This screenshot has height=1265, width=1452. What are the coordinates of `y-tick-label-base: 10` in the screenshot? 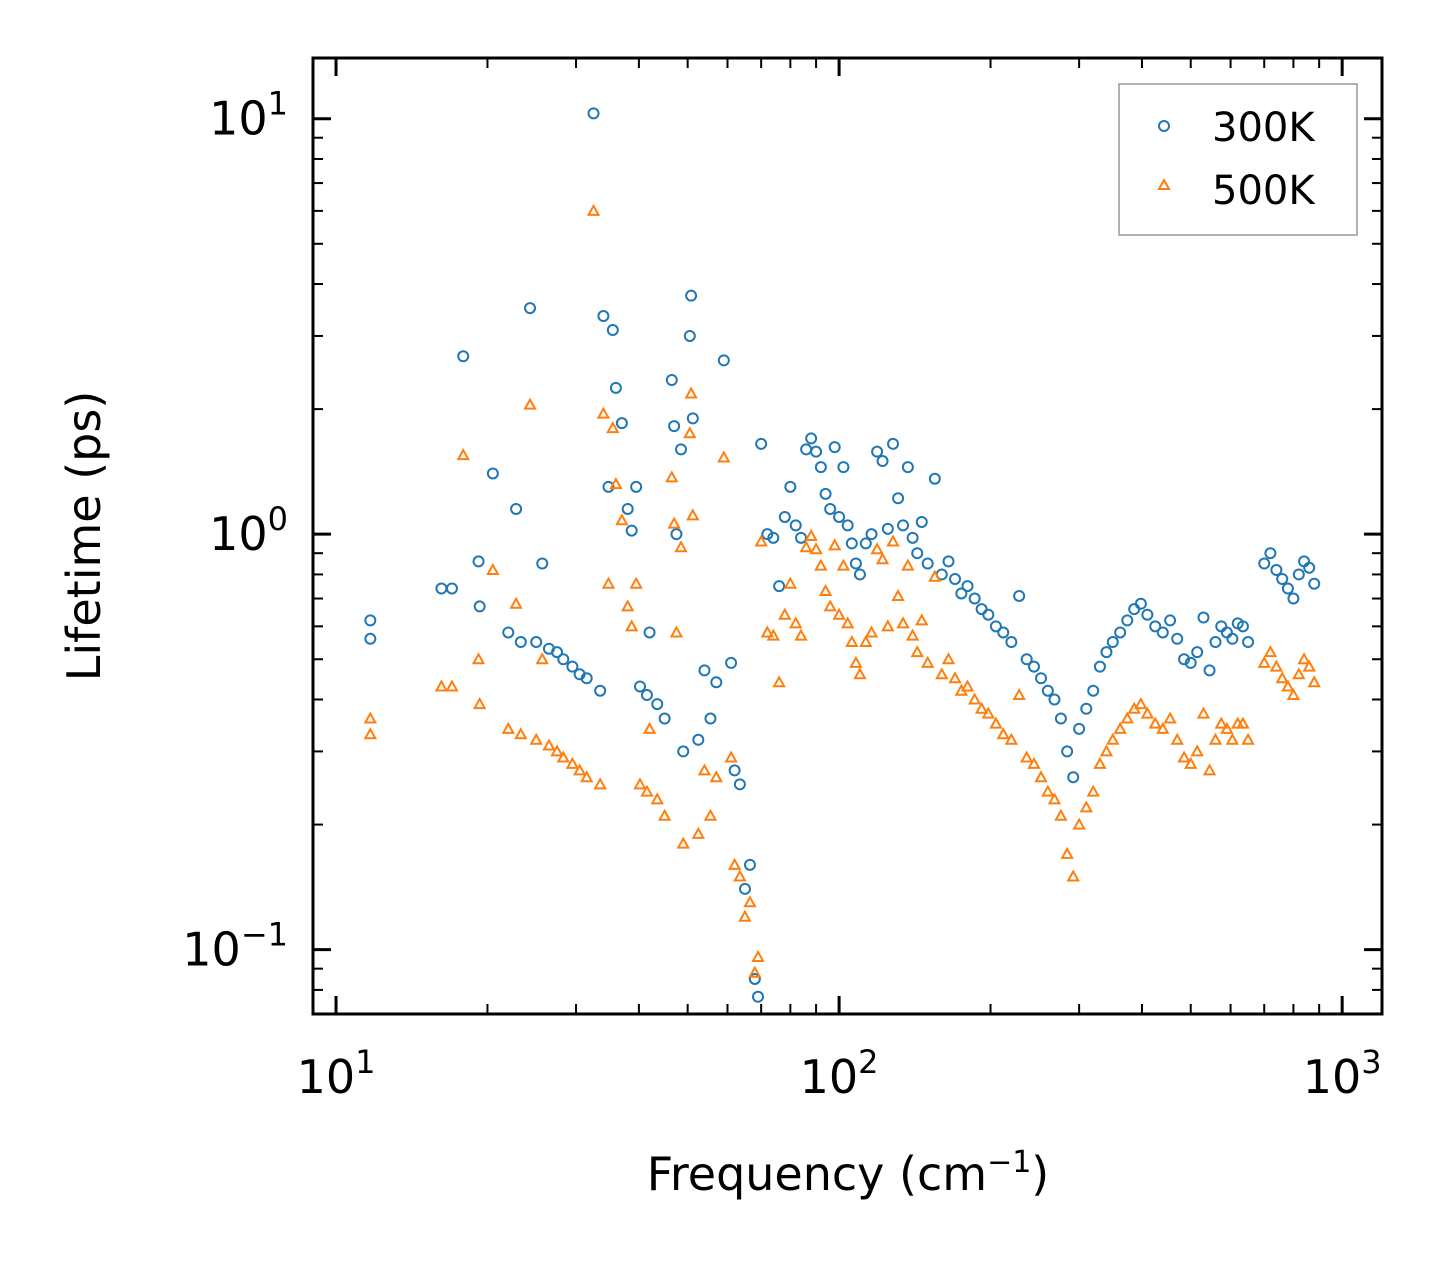 It's located at (238, 119).